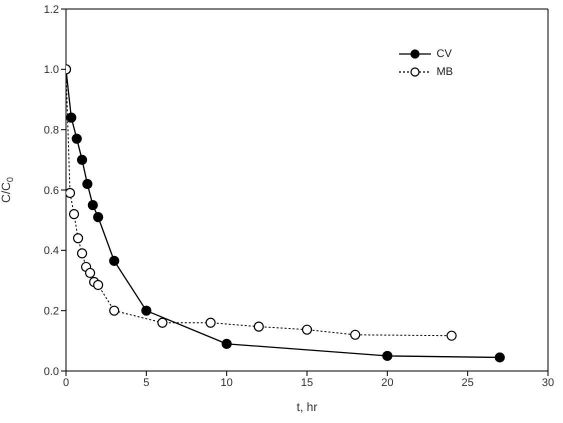 This screenshot has width=563, height=423. Describe the element at coordinates (226, 382) in the screenshot. I see `x-tick-label: 10` at that location.